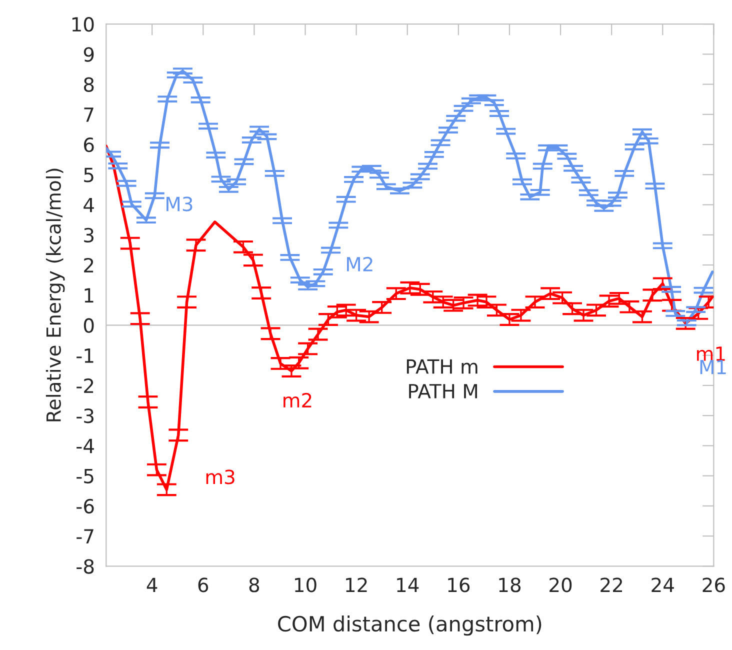  What do you see at coordinates (89, 265) in the screenshot?
I see `y-tick-label: 2` at bounding box center [89, 265].